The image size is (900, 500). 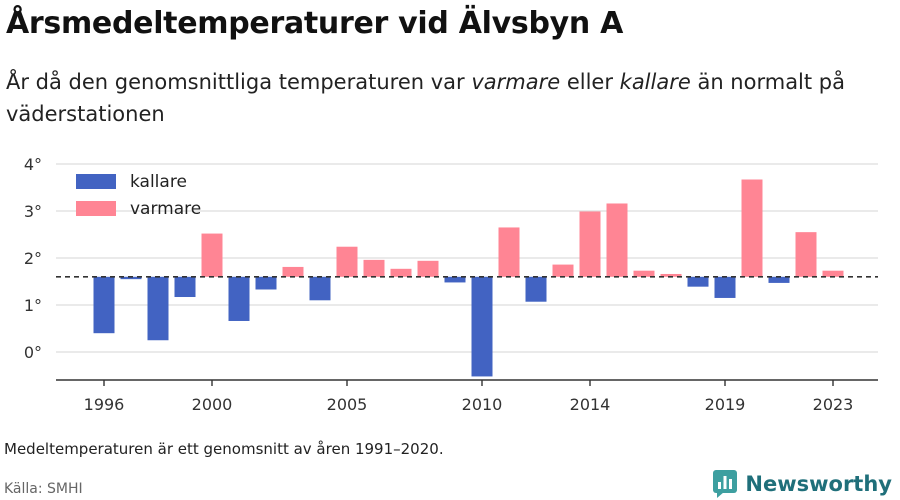 What do you see at coordinates (33, 305) in the screenshot?
I see `y-tick-label: 1°` at bounding box center [33, 305].